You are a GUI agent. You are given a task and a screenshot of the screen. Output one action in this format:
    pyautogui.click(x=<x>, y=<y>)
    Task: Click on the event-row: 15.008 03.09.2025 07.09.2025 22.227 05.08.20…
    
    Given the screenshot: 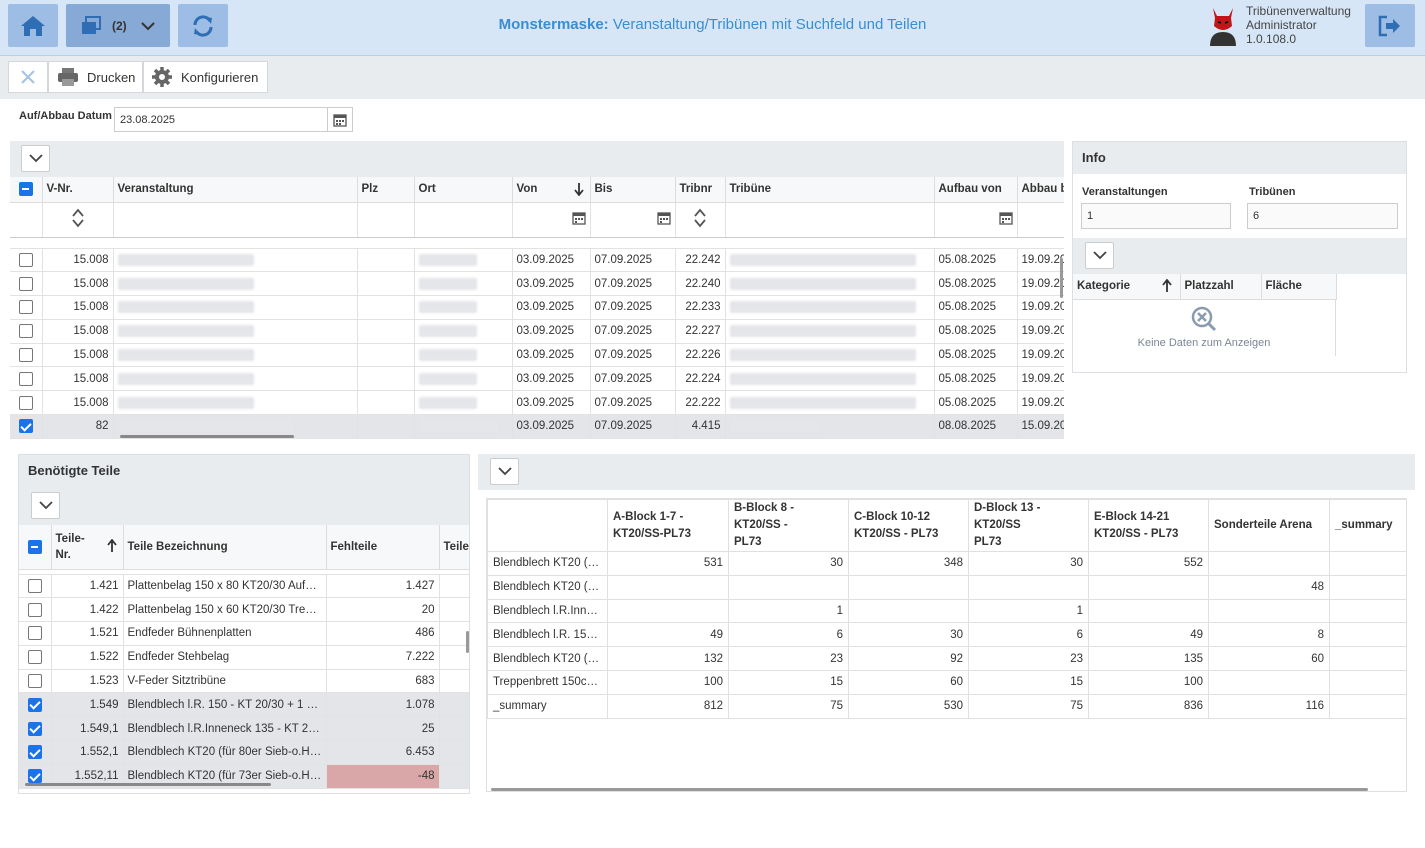 What is the action you would take?
    pyautogui.click(x=537, y=331)
    